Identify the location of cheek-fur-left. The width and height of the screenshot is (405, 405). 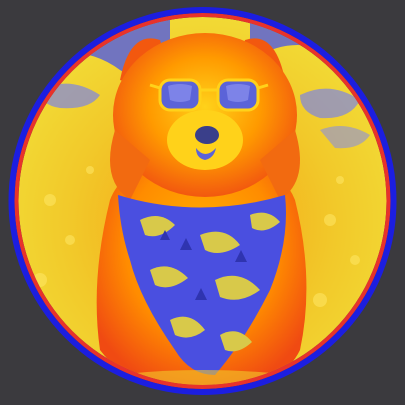
(130, 165).